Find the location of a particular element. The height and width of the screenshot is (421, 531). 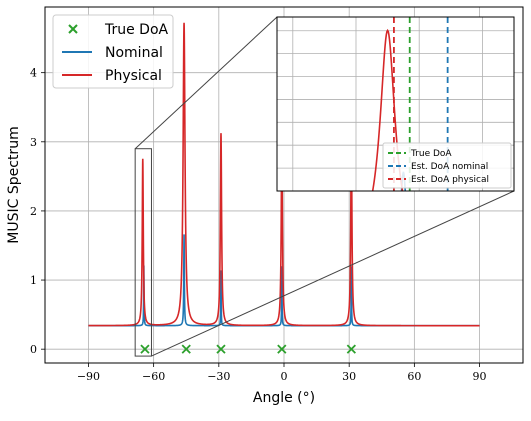

legend: True DoA Nominal Physical is located at coordinates (113, 51).